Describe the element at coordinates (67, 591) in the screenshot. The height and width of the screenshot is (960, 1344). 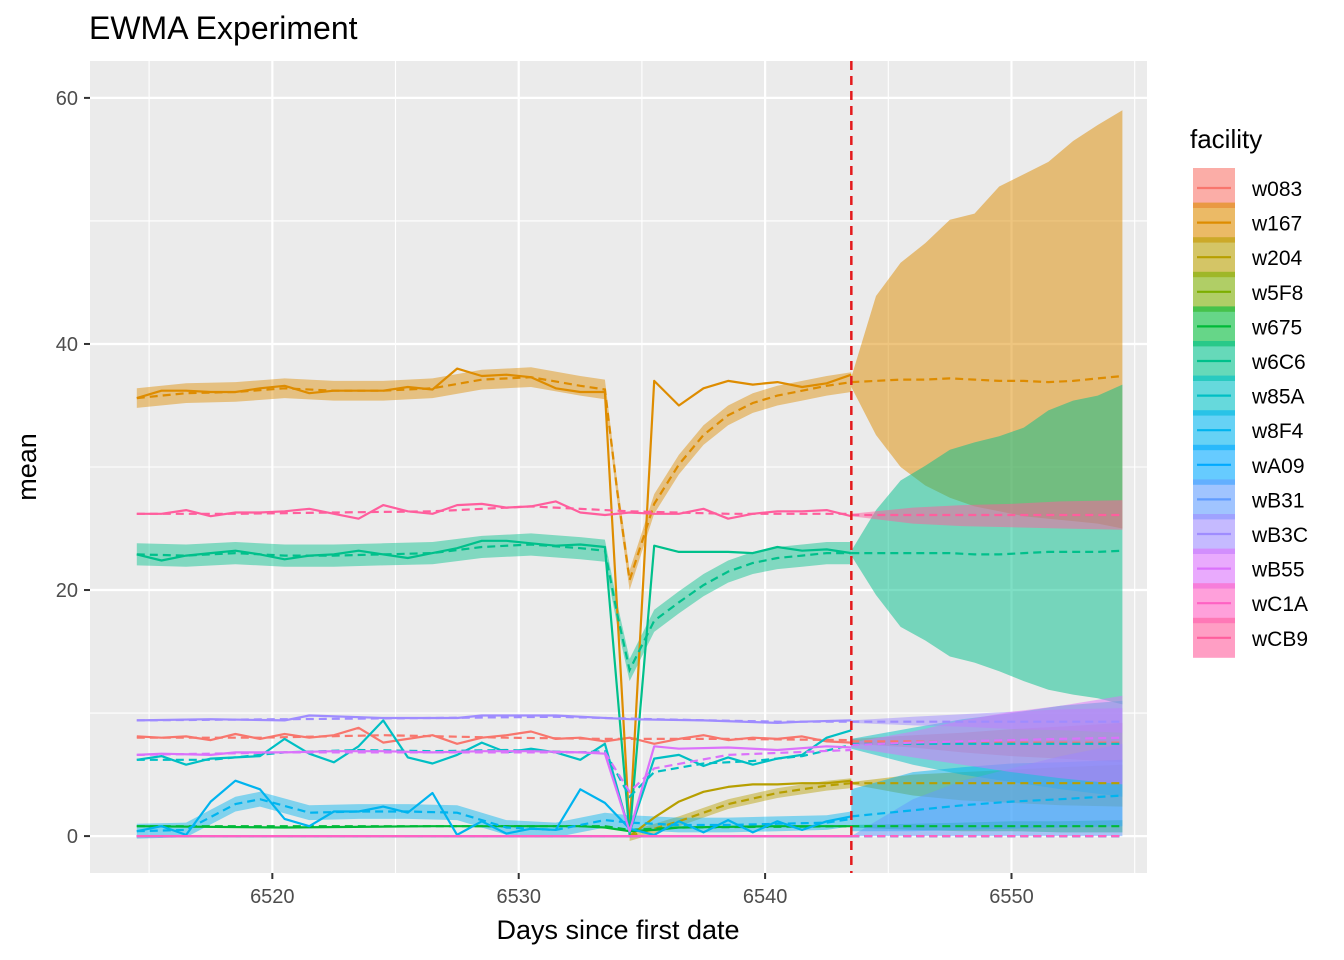
I see `y-tick-label: 20` at that location.